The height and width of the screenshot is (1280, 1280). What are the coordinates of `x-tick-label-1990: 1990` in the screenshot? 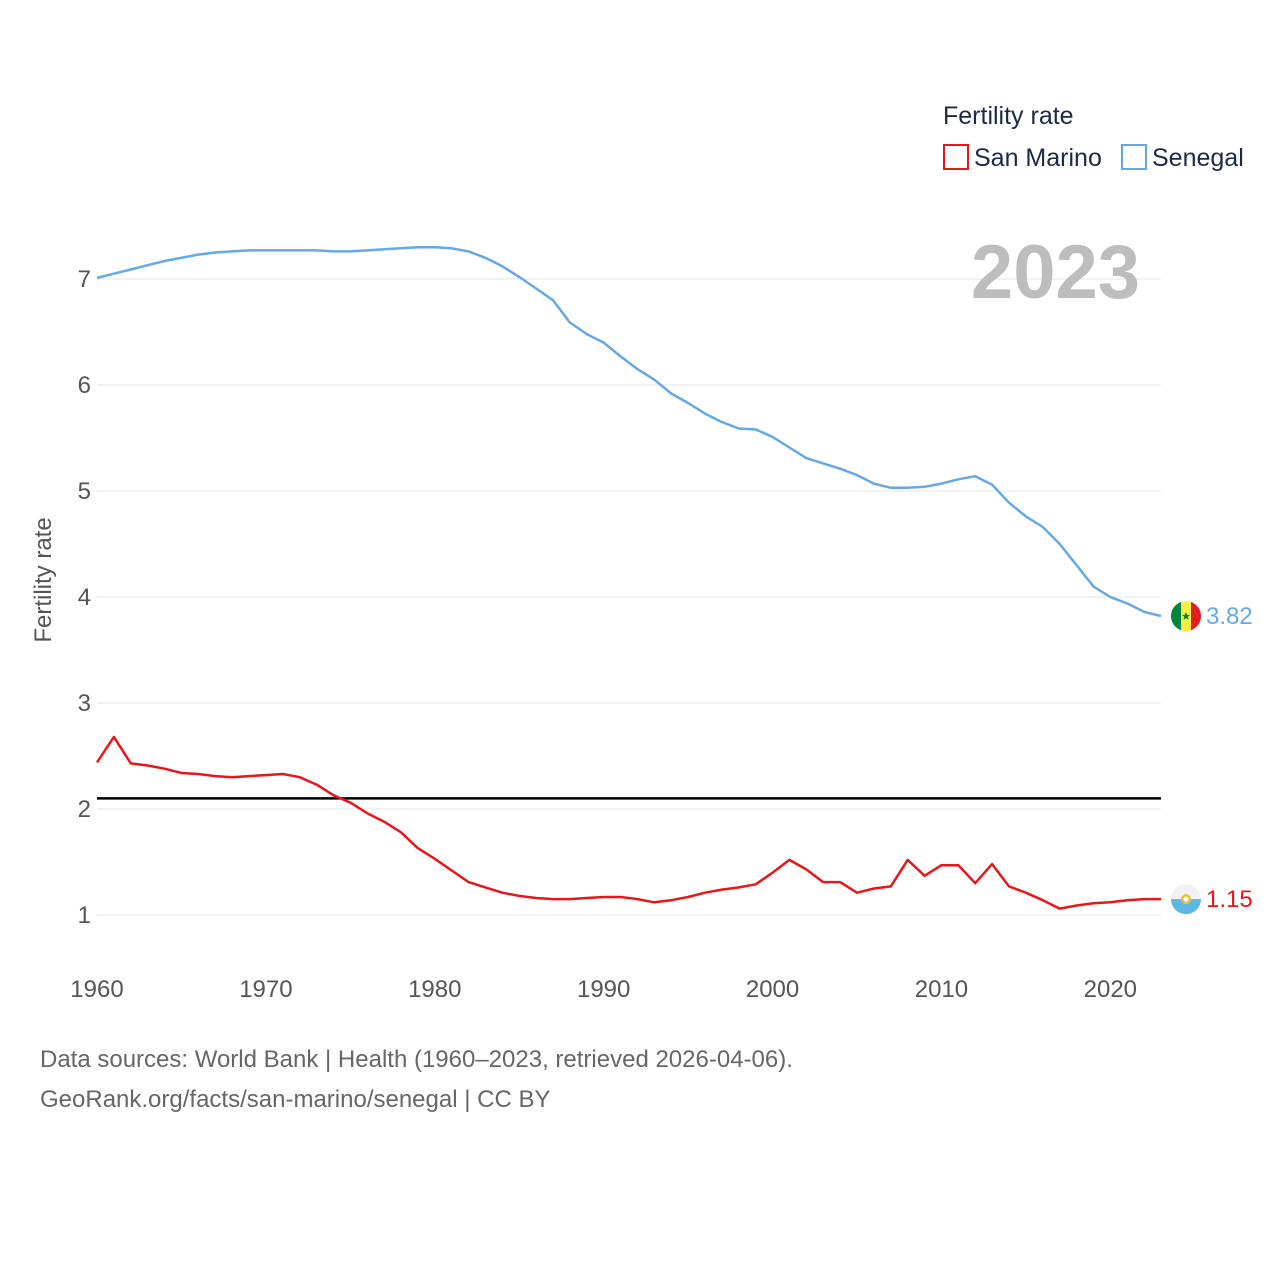 It's located at (603, 989).